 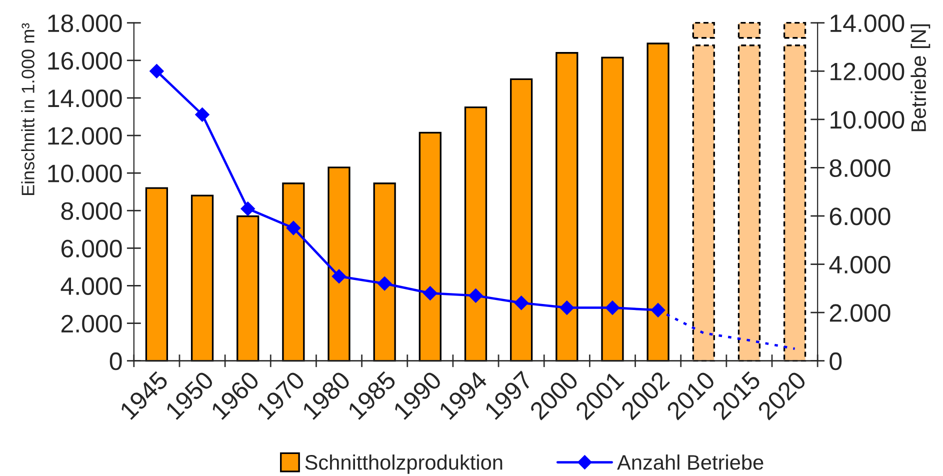 What do you see at coordinates (403, 464) in the screenshot?
I see `legend-label: Schnittholzproduktion` at bounding box center [403, 464].